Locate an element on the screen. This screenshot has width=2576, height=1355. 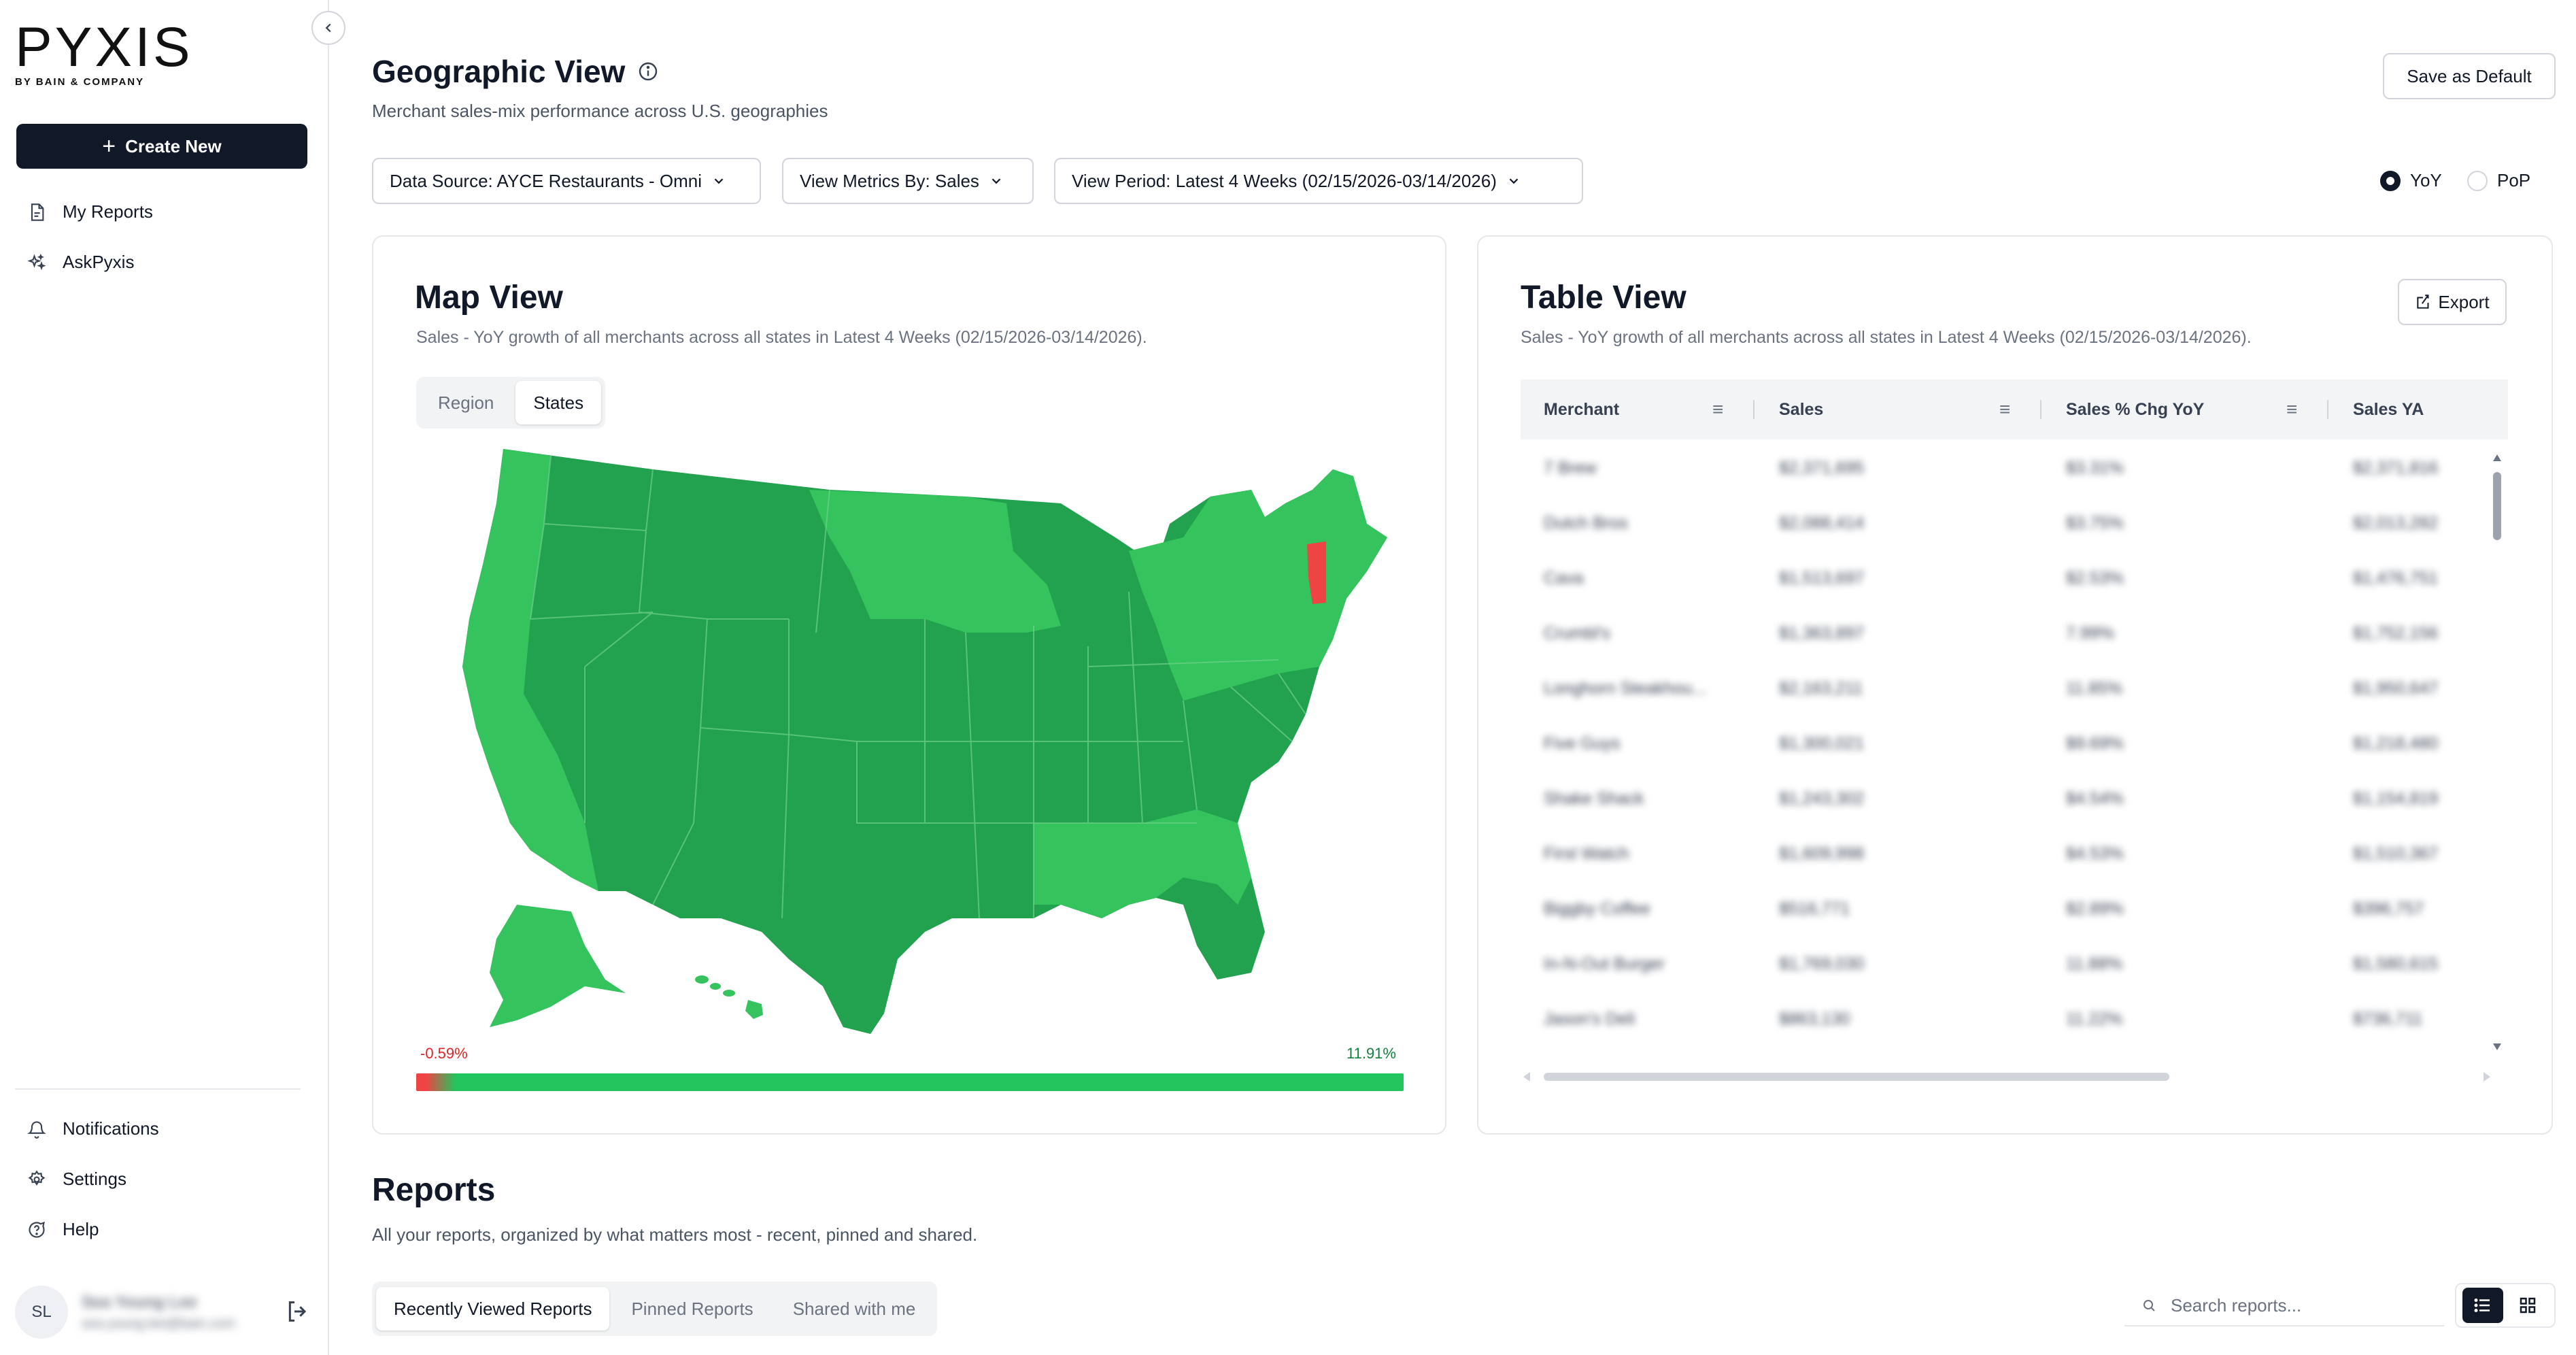
user-profile: SL Sea Young Lee sea.young.lee@bain.com is located at coordinates (147, 1313).